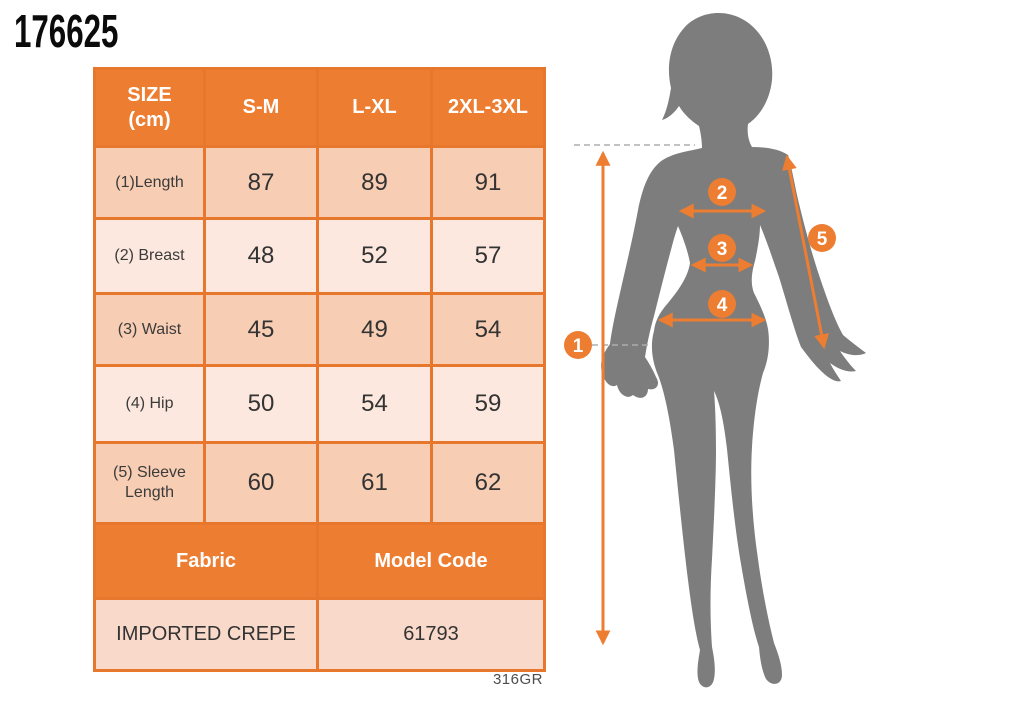 The image size is (1024, 707). What do you see at coordinates (149, 404) in the screenshot?
I see `measurement-label: (4) Hip` at bounding box center [149, 404].